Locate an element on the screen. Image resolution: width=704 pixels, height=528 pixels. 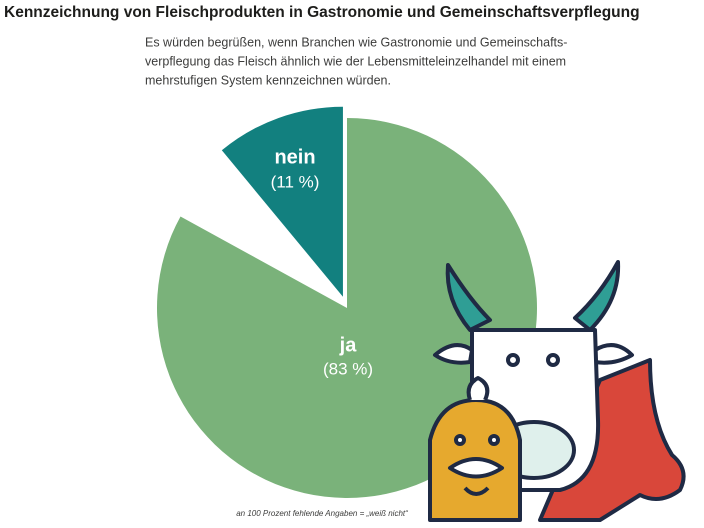
slice-label: nein is located at coordinates (294, 157).